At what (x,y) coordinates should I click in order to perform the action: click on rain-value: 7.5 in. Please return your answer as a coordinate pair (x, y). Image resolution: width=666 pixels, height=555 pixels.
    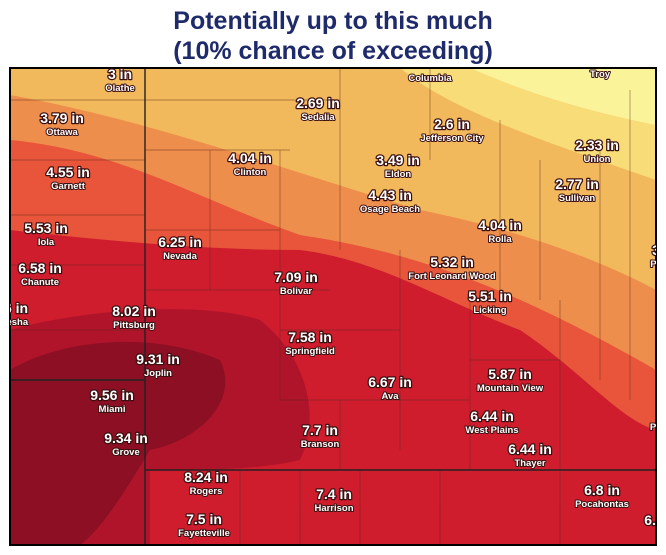
    Looking at the image, I should click on (204, 519).